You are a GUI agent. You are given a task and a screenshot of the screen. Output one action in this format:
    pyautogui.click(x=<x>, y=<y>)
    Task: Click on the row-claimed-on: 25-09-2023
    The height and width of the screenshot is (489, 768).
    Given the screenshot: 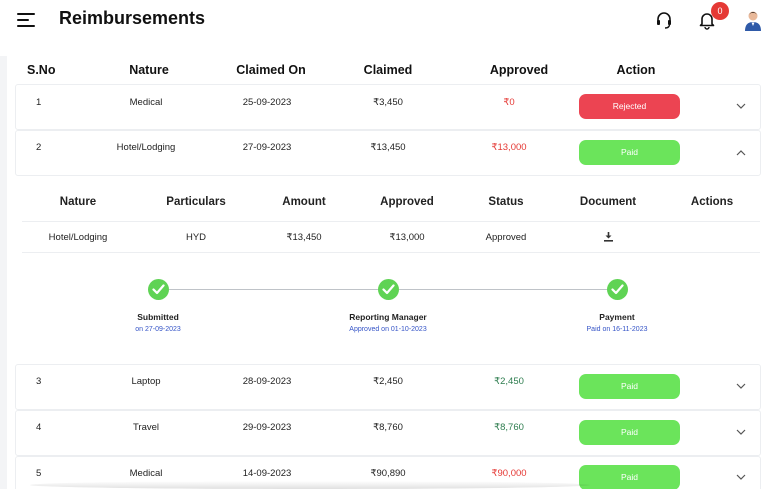 What is the action you would take?
    pyautogui.click(x=267, y=102)
    